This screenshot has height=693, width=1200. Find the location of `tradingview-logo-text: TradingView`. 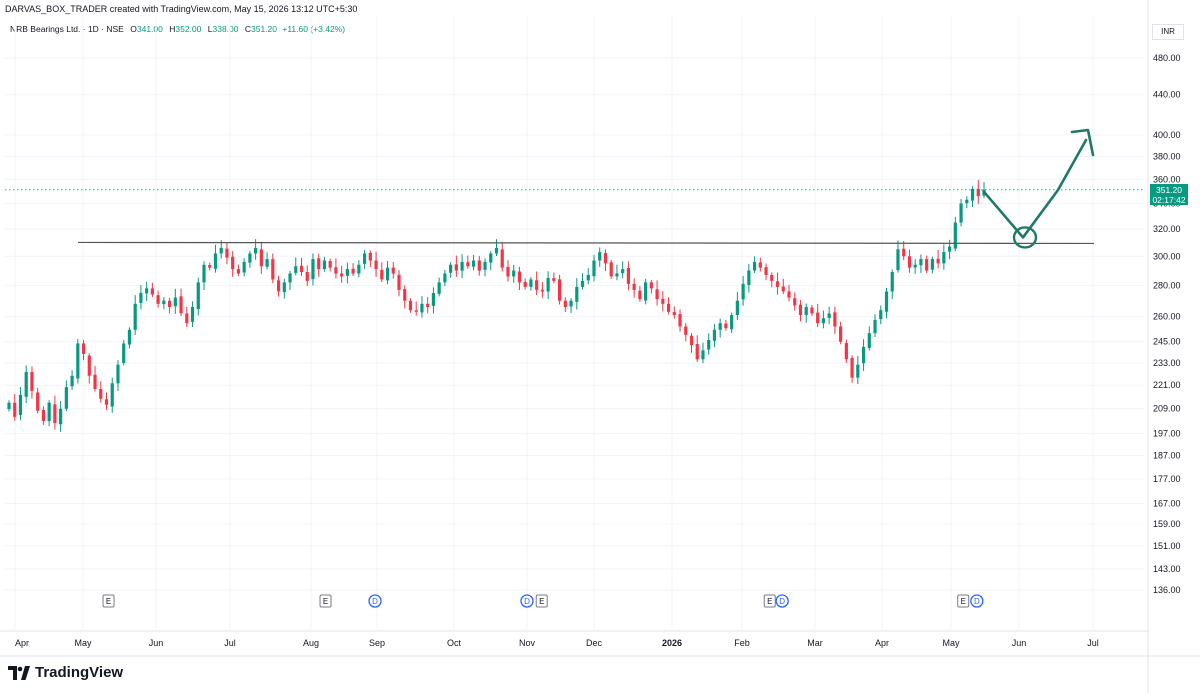

tradingview-logo-text: TradingView is located at coordinates (79, 672).